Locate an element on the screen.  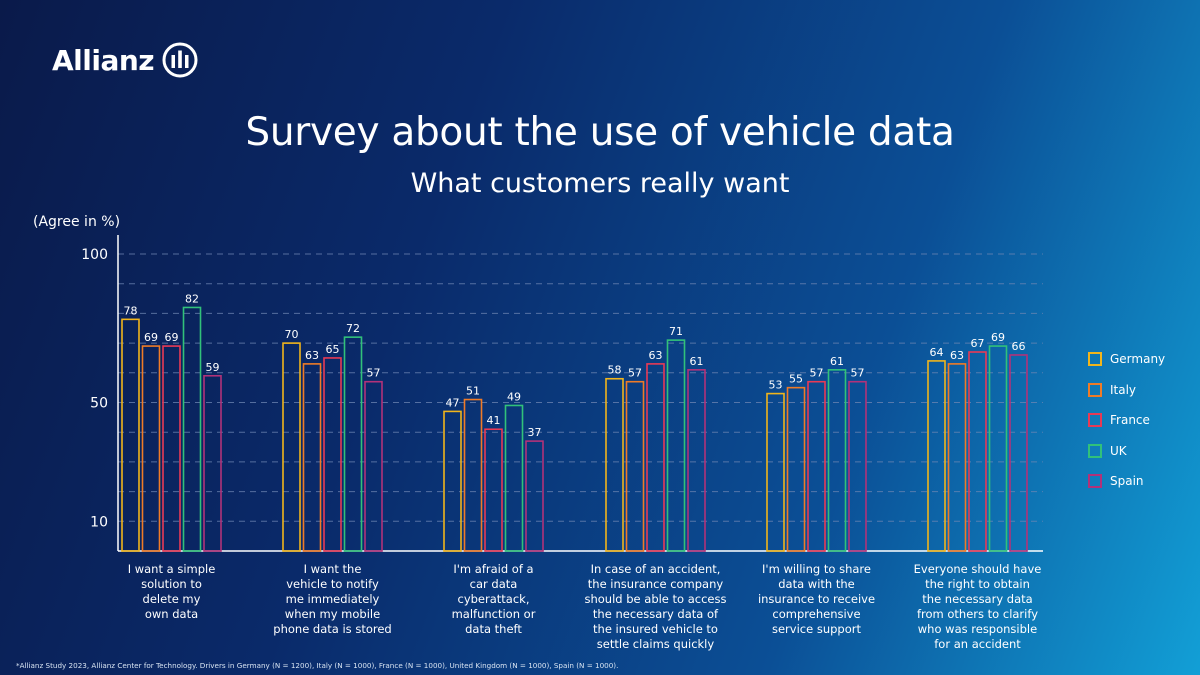
allianz-eagle-icon is located at coordinates (180, 60).